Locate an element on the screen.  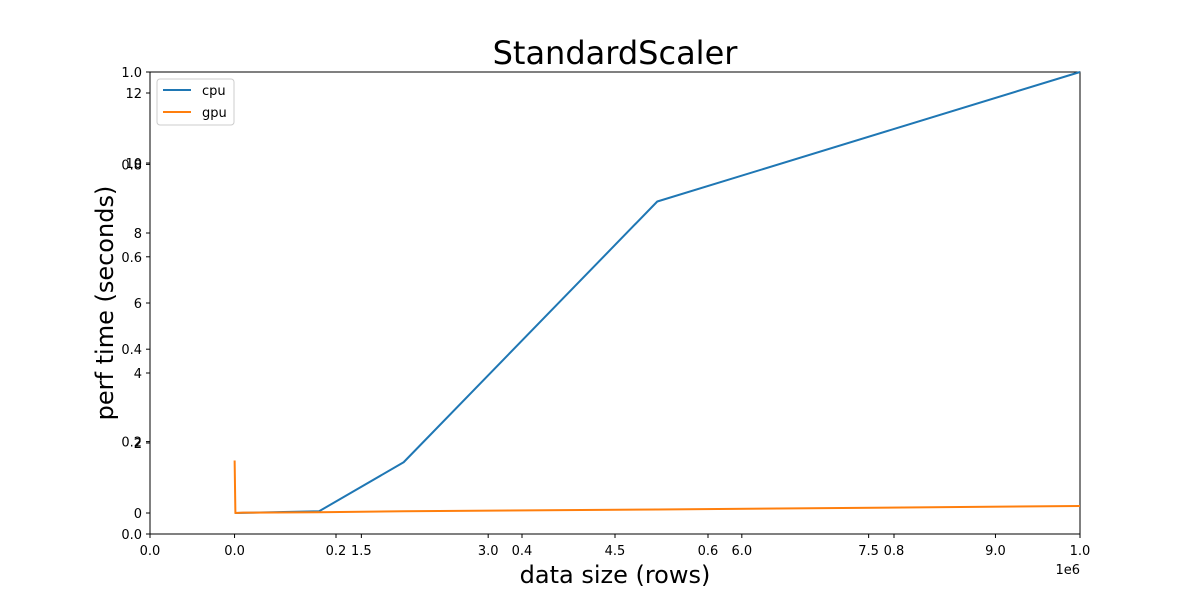
y-tick-label: 0 is located at coordinates (138, 514).